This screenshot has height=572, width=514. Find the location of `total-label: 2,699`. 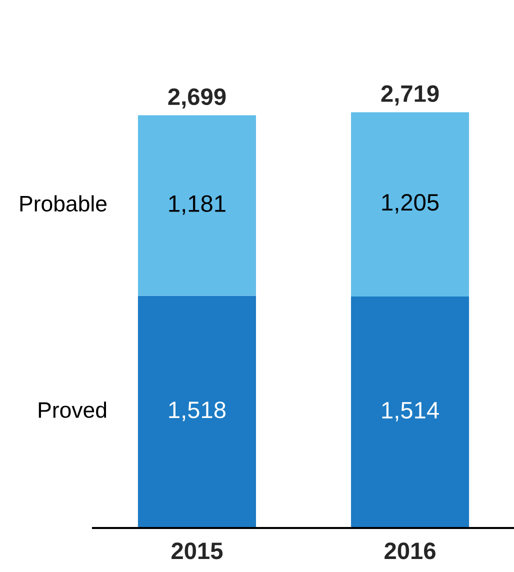

total-label: 2,699 is located at coordinates (197, 98).